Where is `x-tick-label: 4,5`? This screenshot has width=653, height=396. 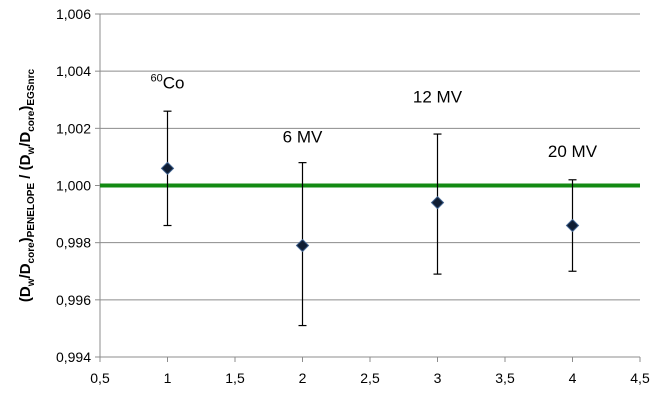 x-tick-label: 4,5 is located at coordinates (640, 378).